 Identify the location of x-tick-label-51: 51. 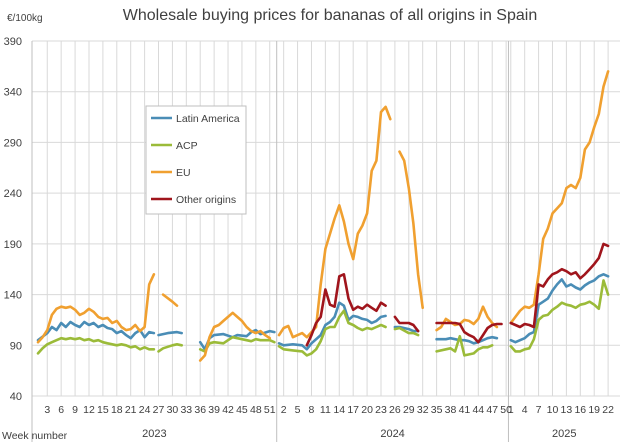
(270, 410).